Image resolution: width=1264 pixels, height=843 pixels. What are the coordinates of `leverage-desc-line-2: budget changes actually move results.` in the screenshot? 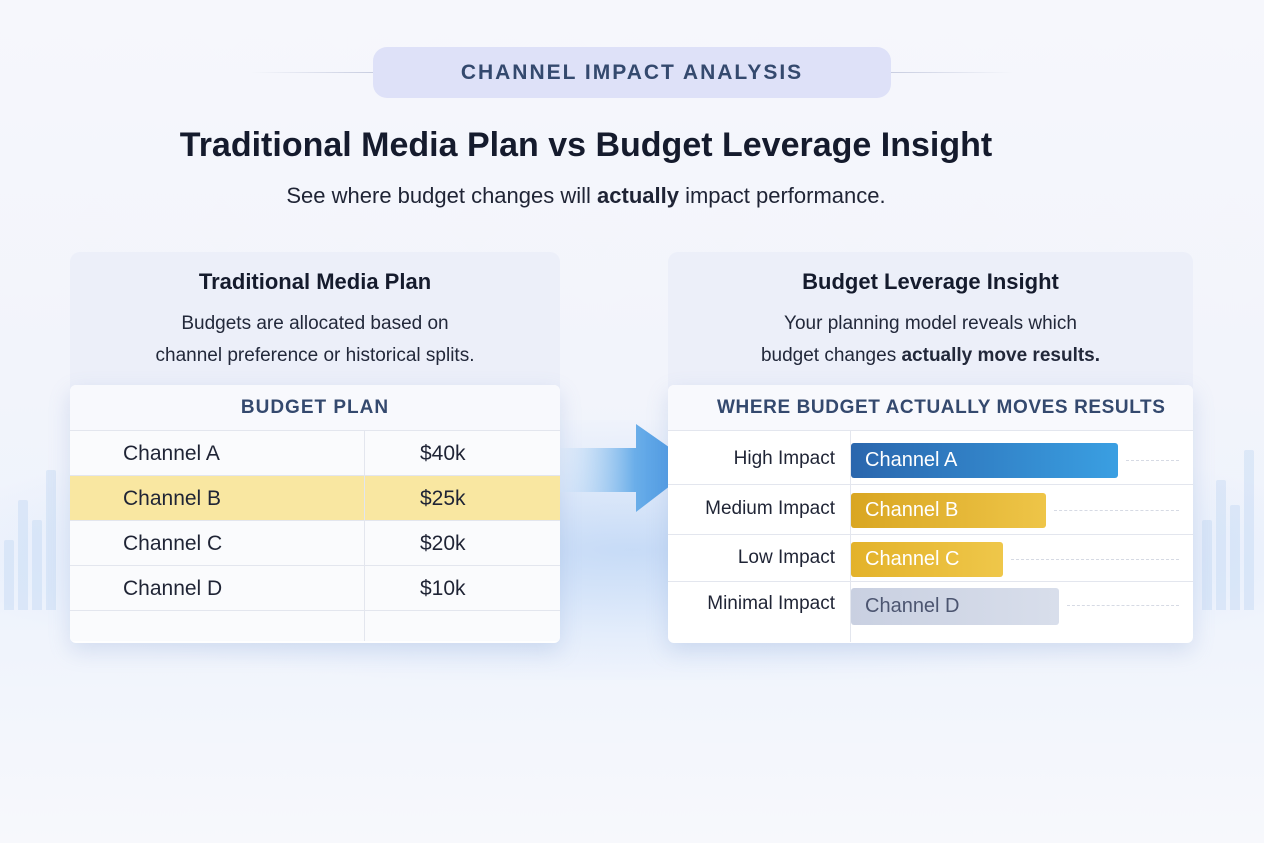 It's located at (930, 356).